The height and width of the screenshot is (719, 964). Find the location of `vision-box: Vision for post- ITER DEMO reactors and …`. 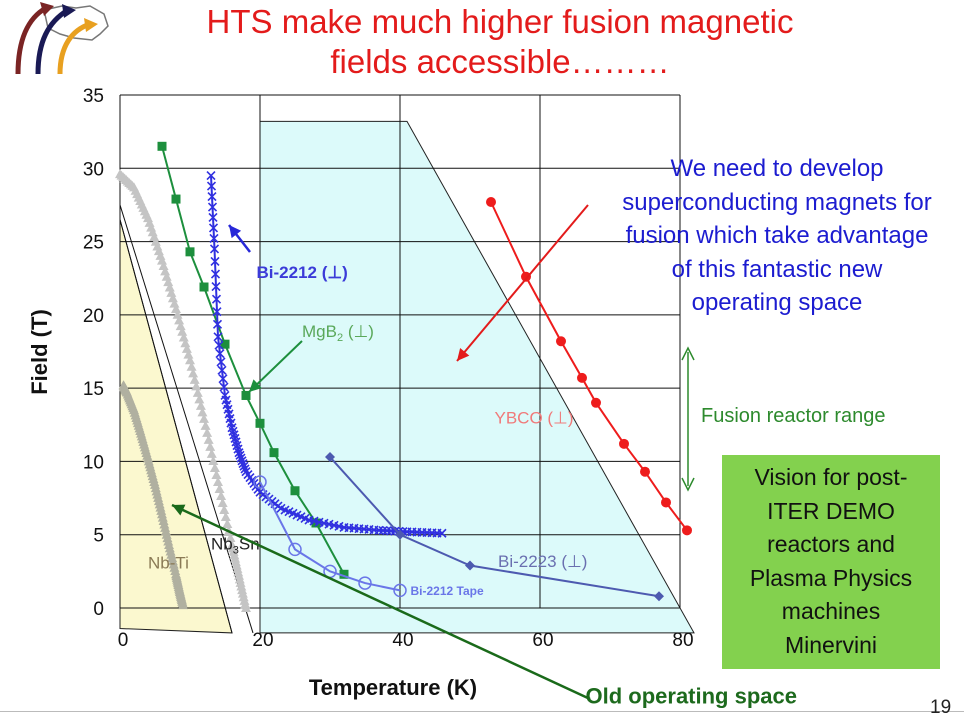

vision-box: Vision for post- ITER DEMO reactors and … is located at coordinates (831, 562).